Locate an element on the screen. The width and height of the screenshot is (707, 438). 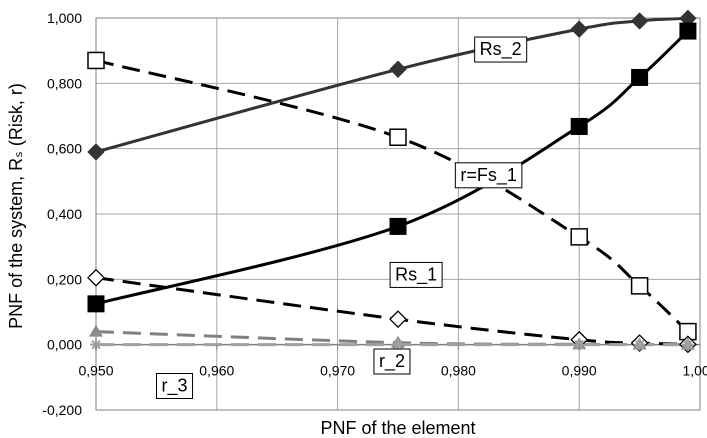
y-tick-label: 0,000 is located at coordinates (64, 345).